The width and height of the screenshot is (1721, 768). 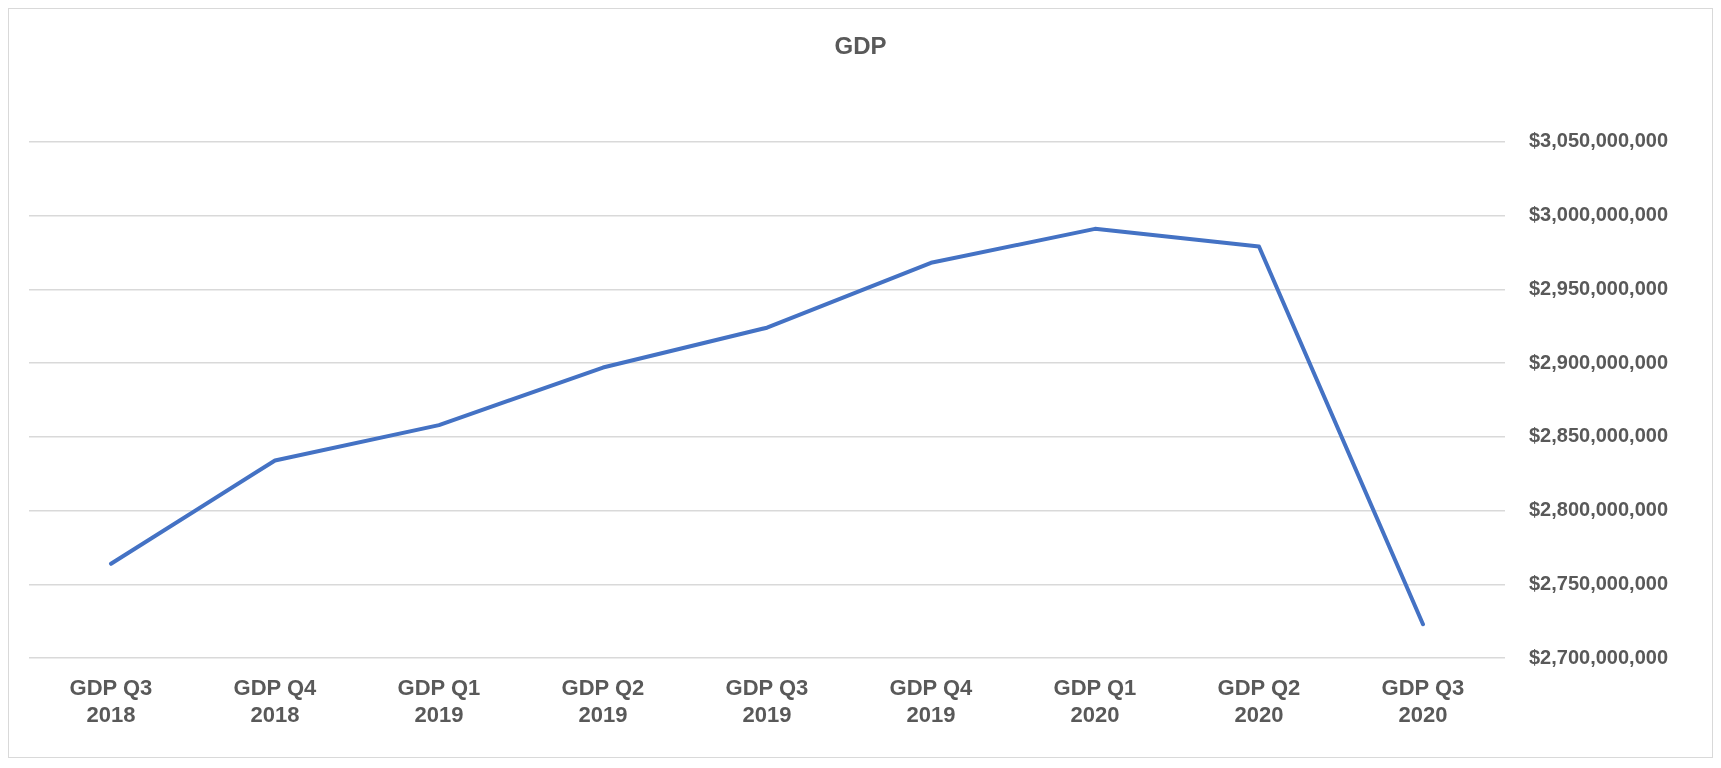 What do you see at coordinates (603, 701) in the screenshot?
I see `x-tick-label: GDP Q2 2019` at bounding box center [603, 701].